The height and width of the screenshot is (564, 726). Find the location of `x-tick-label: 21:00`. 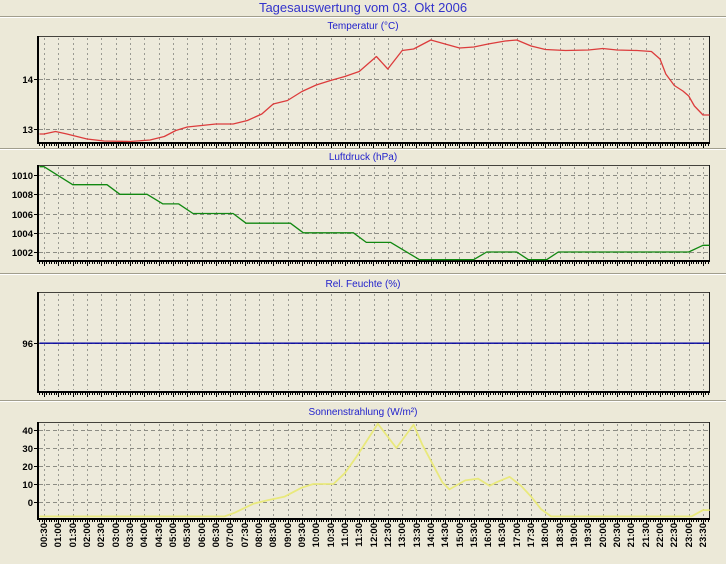

x-tick-label: 21:00 is located at coordinates (632, 535).